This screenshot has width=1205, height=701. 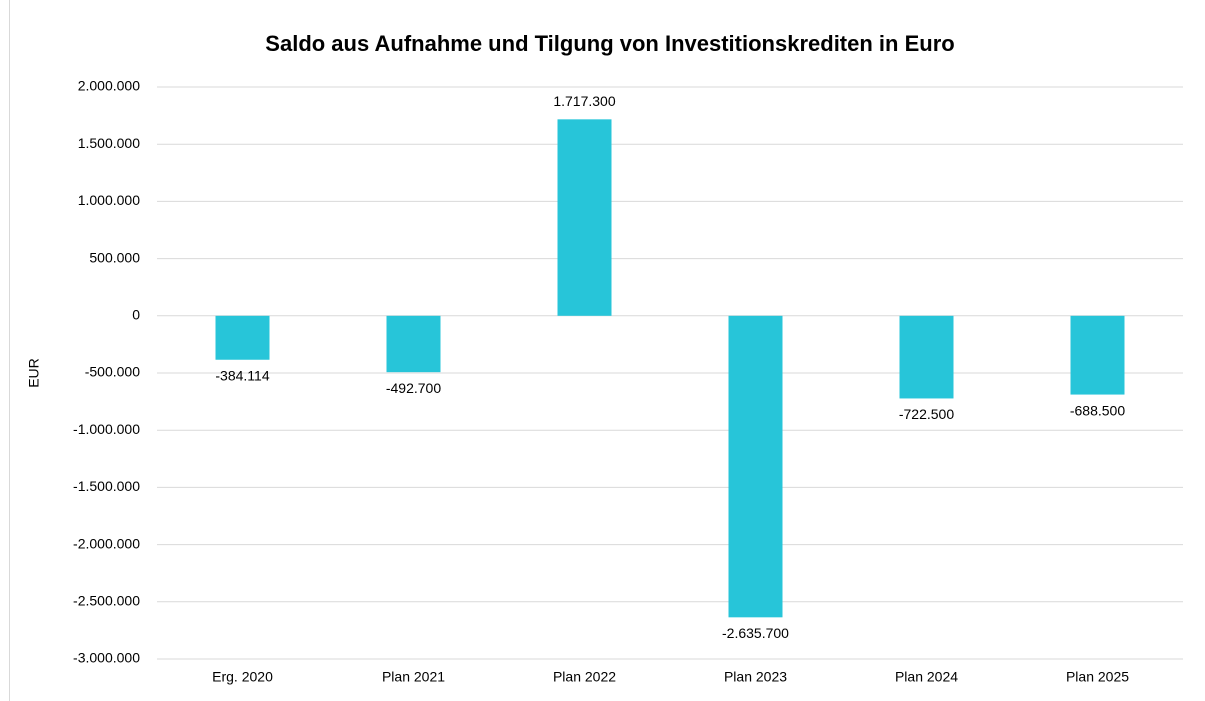 I want to click on x-tick-label: Plan 2022, so click(x=584, y=677).